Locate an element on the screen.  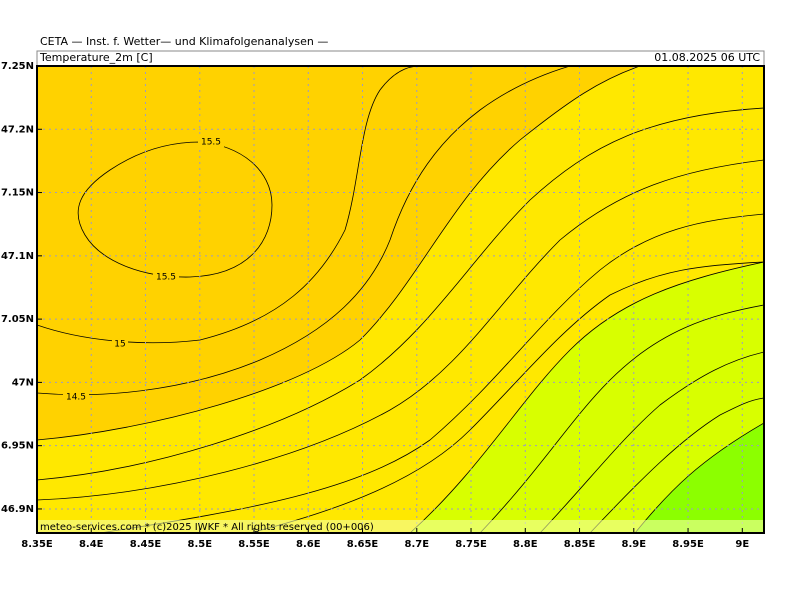
y-tick-label: 46.9N is located at coordinates (17, 509).